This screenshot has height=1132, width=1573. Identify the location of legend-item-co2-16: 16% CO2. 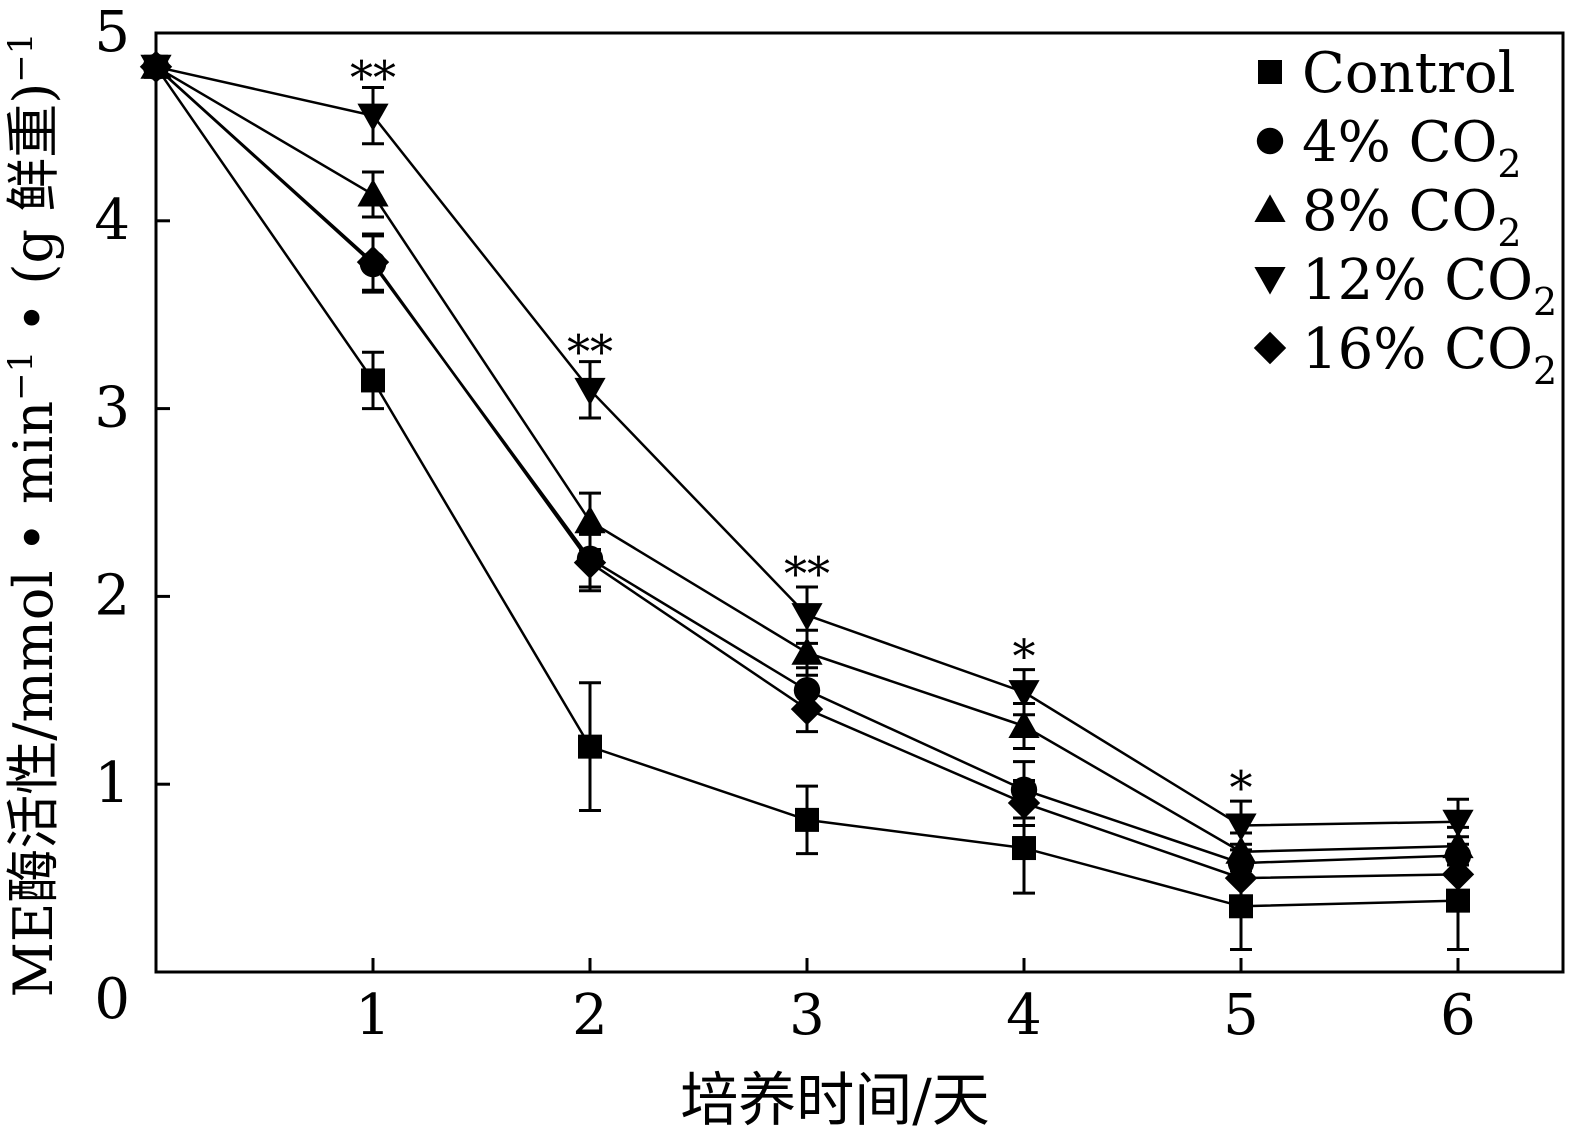
(1405, 355).